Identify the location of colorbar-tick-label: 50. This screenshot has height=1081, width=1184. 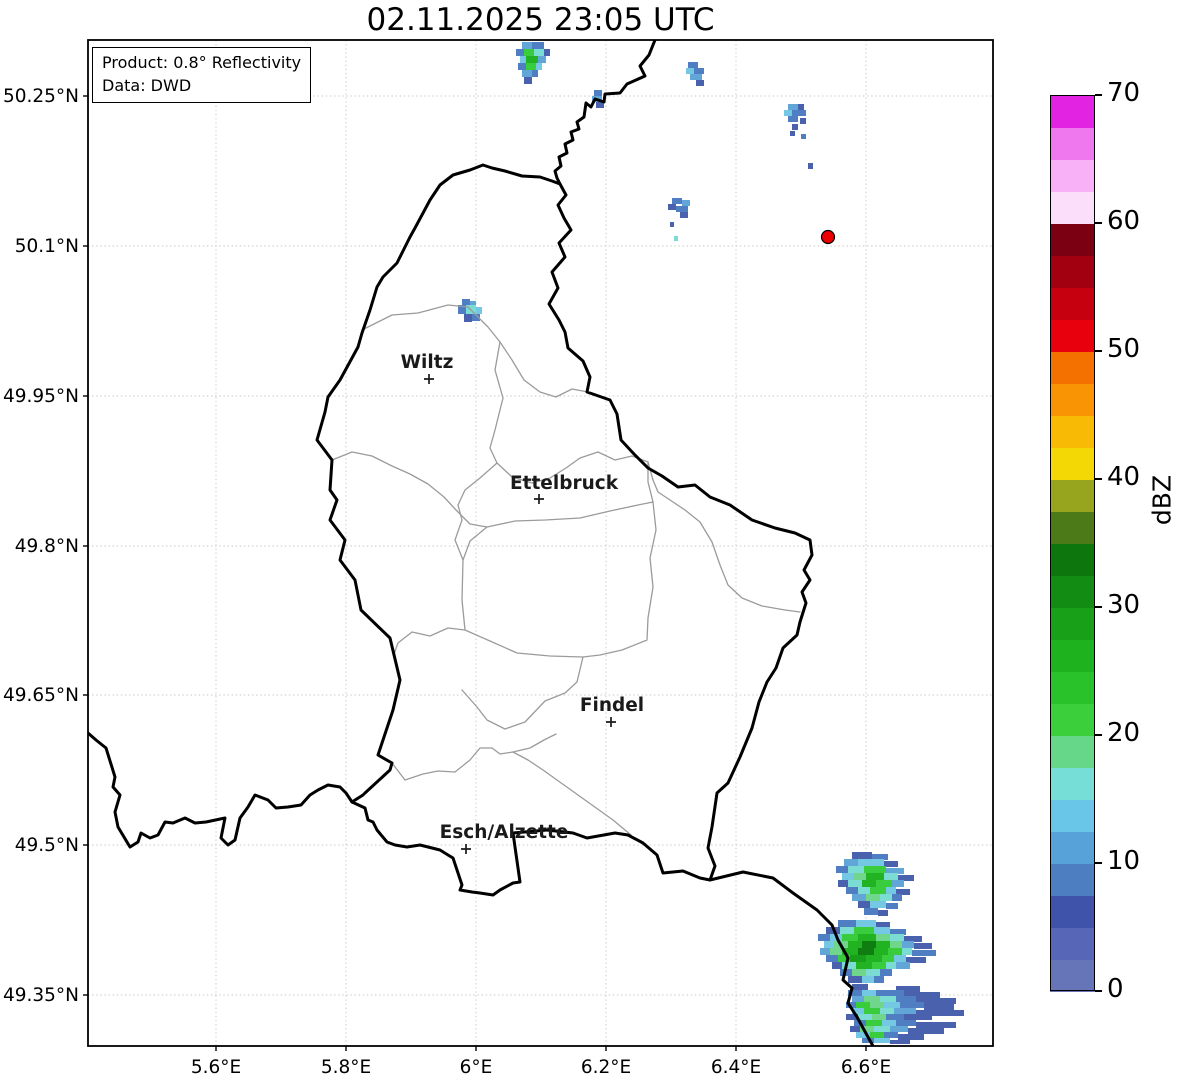
(1124, 349).